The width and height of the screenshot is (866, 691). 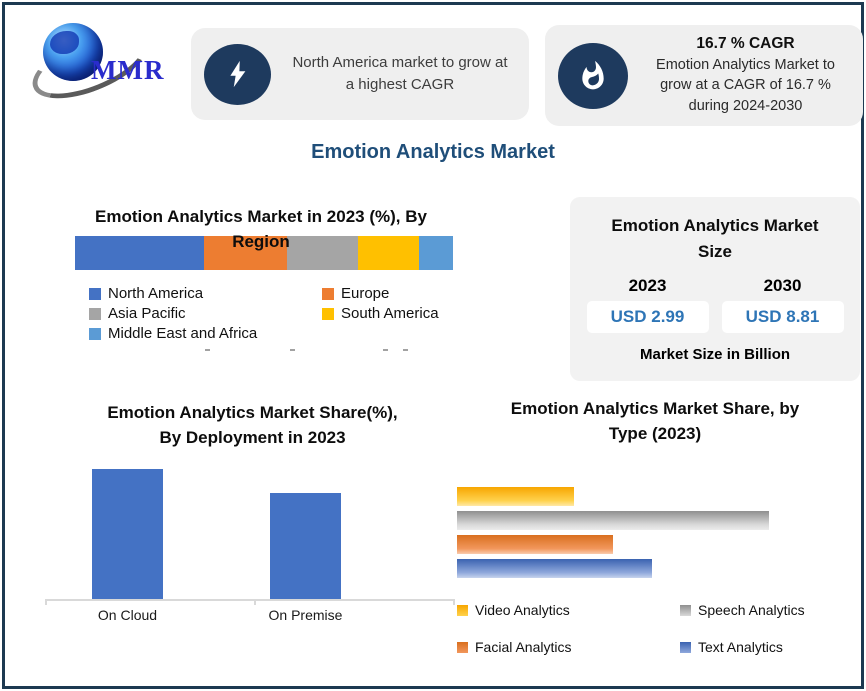 I want to click on cagr-text-line: Emotion Analytics Market to, so click(x=745, y=65).